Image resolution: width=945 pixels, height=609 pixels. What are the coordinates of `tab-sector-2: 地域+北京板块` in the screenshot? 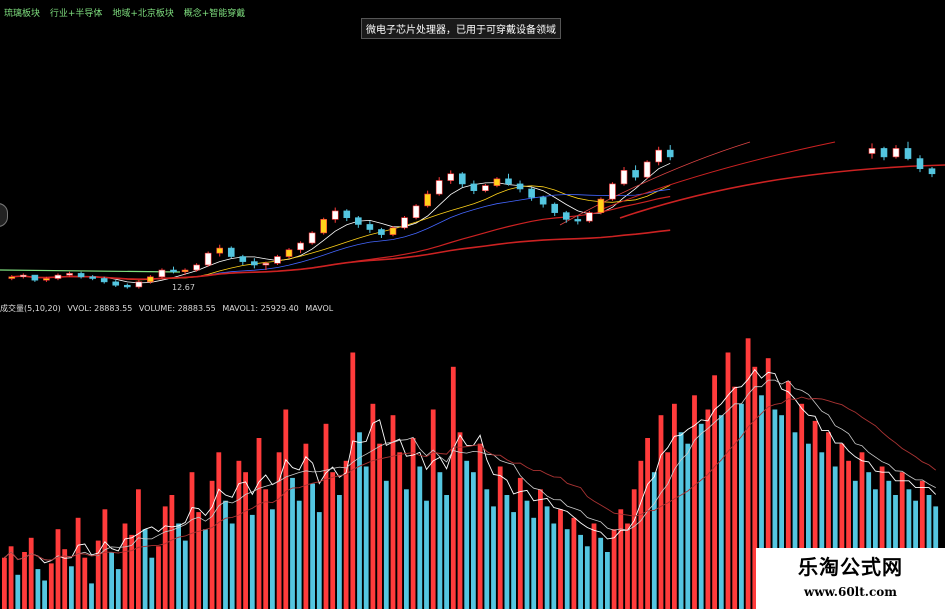 It's located at (143, 14).